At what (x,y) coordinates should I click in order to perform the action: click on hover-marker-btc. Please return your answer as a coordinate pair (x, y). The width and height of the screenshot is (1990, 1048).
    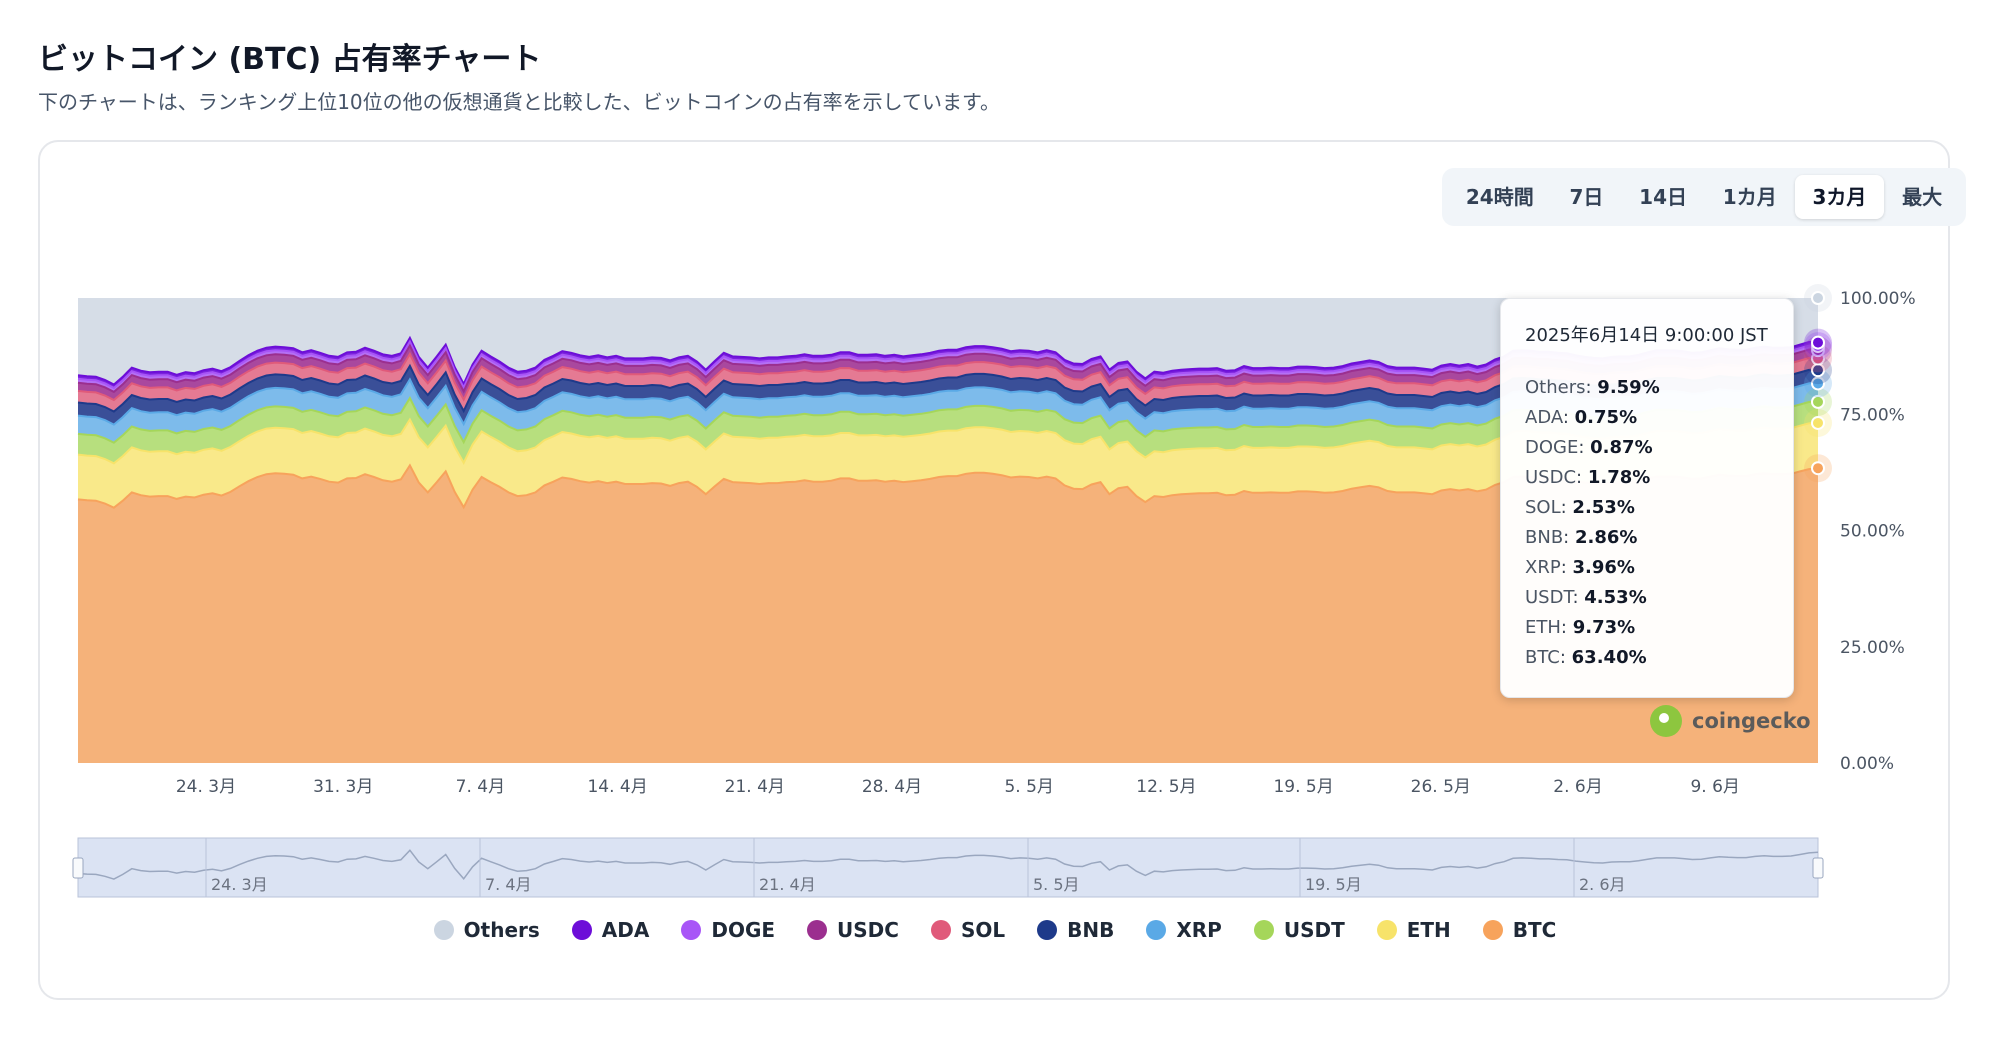
    Looking at the image, I should click on (1818, 468).